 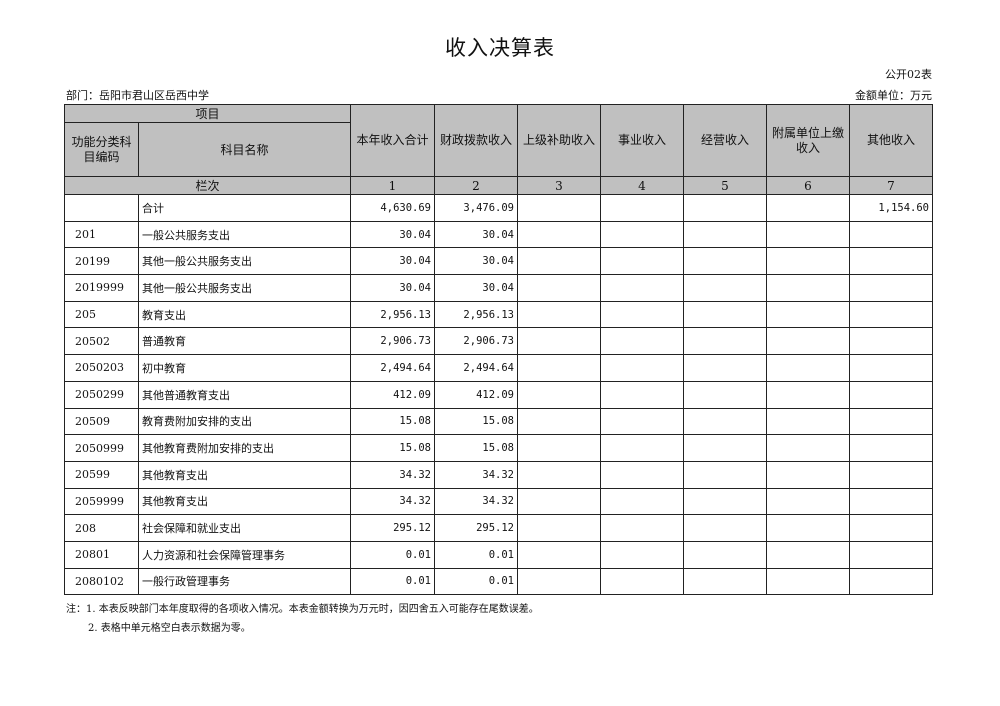 I want to click on page-title: 收入决算表, so click(x=500, y=48).